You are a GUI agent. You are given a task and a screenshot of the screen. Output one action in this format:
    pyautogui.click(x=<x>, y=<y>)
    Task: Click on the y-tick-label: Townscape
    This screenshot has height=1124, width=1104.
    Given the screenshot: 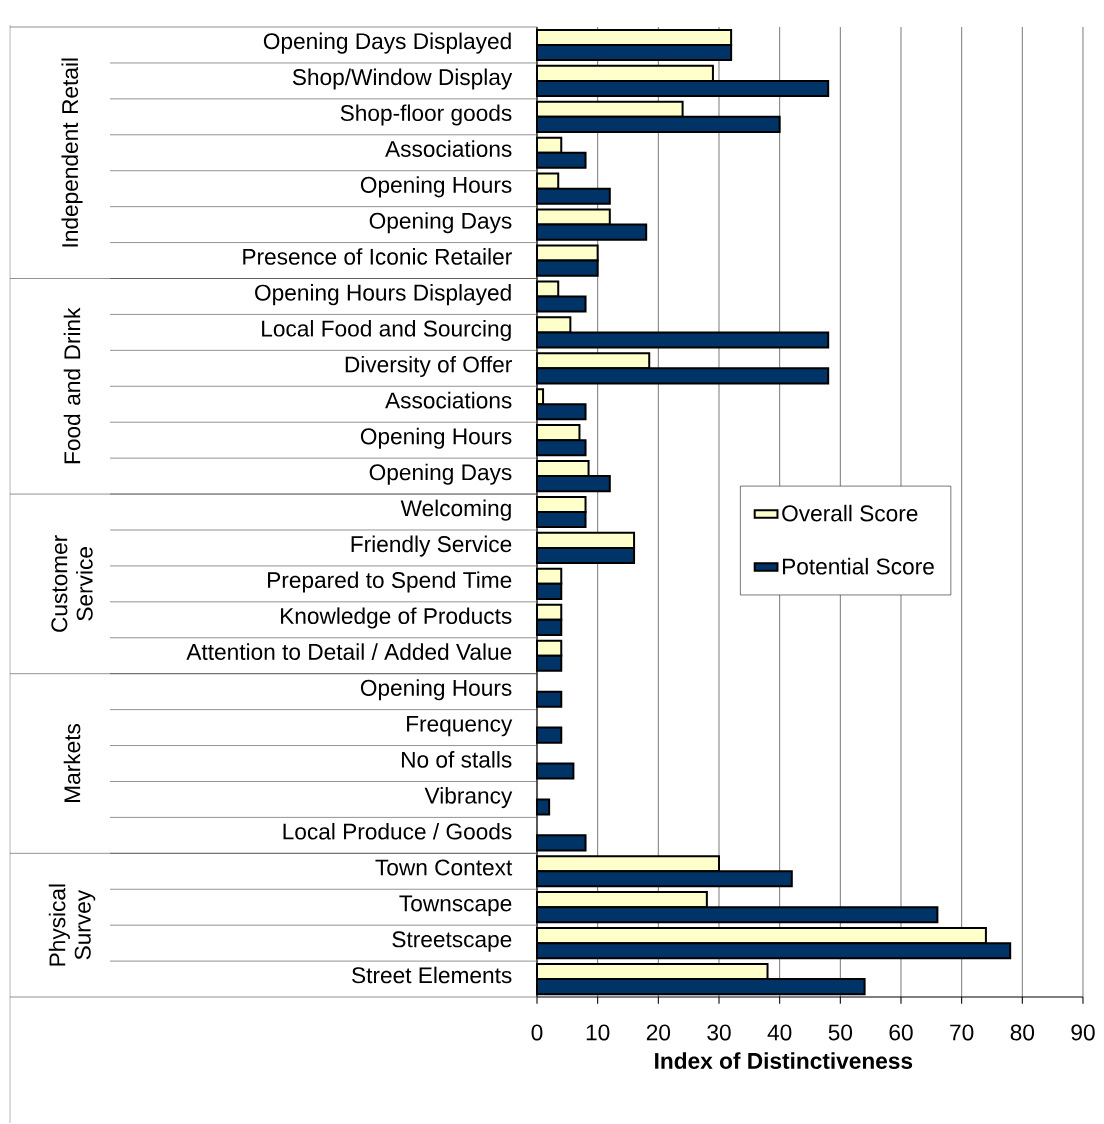 What is the action you would take?
    pyautogui.click(x=455, y=905)
    